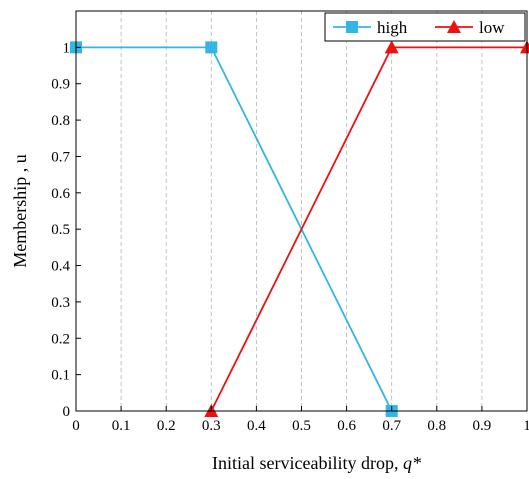  Describe the element at coordinates (436, 426) in the screenshot. I see `x-tick-label-8: 0.8` at that location.